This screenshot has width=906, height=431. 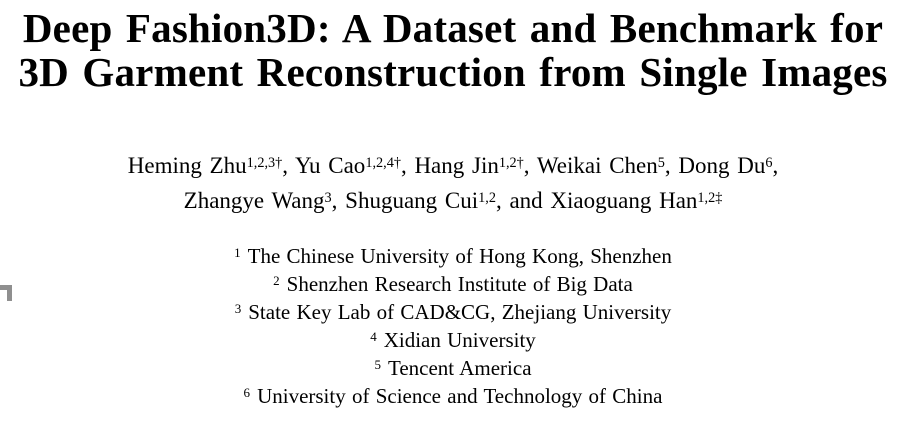 I want to click on author-affiliation-superscript: 1,2,3†, so click(x=264, y=162).